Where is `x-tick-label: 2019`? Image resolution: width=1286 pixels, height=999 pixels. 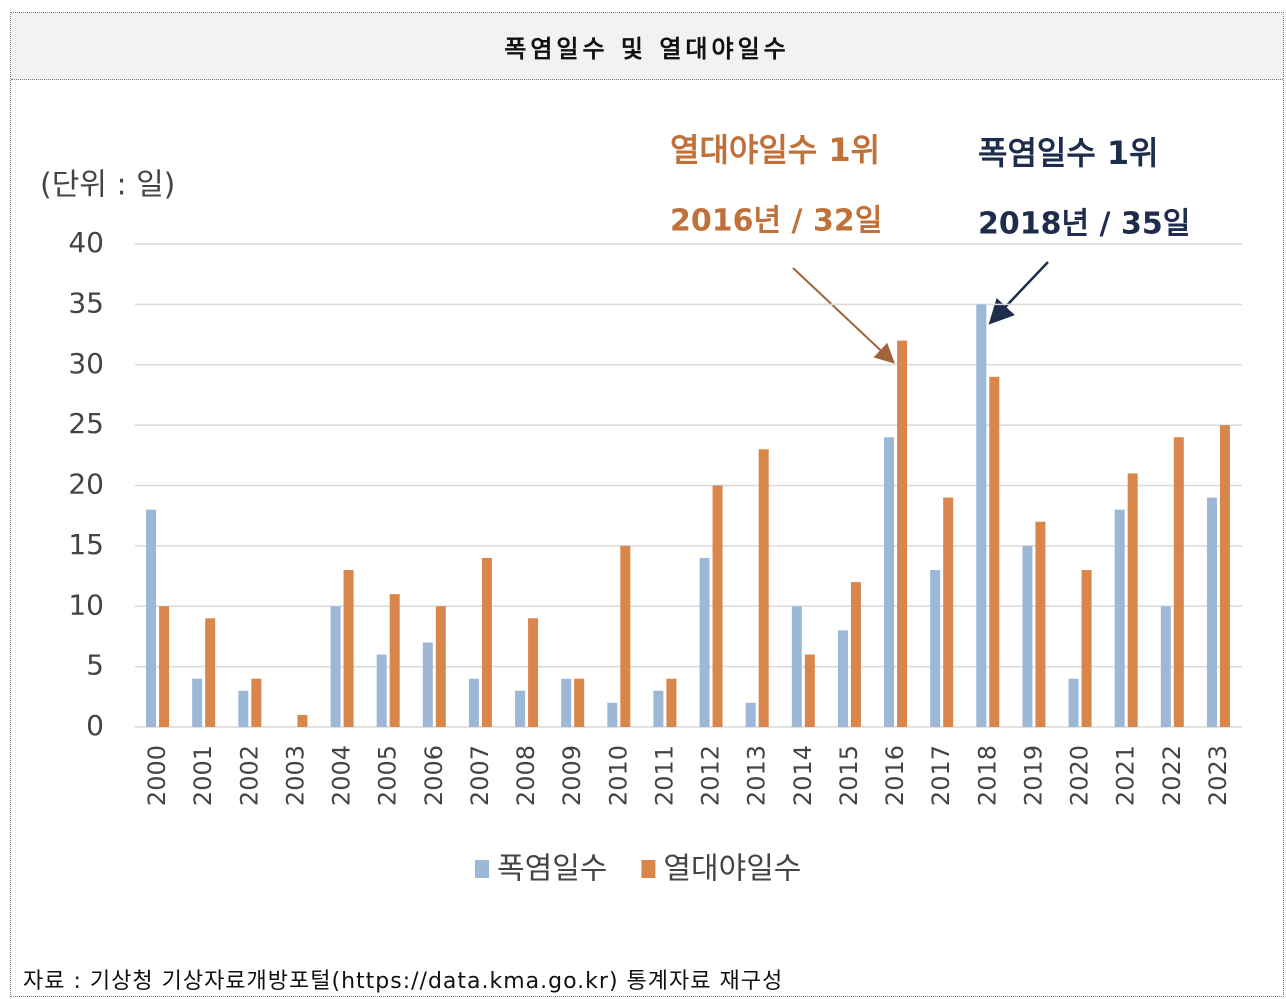
x-tick-label: 2019 is located at coordinates (1033, 775).